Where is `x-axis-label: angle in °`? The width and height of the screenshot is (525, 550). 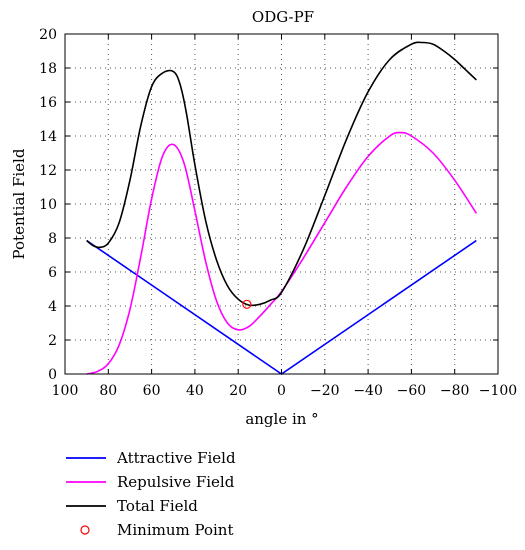 x-axis-label: angle in ° is located at coordinates (281, 419).